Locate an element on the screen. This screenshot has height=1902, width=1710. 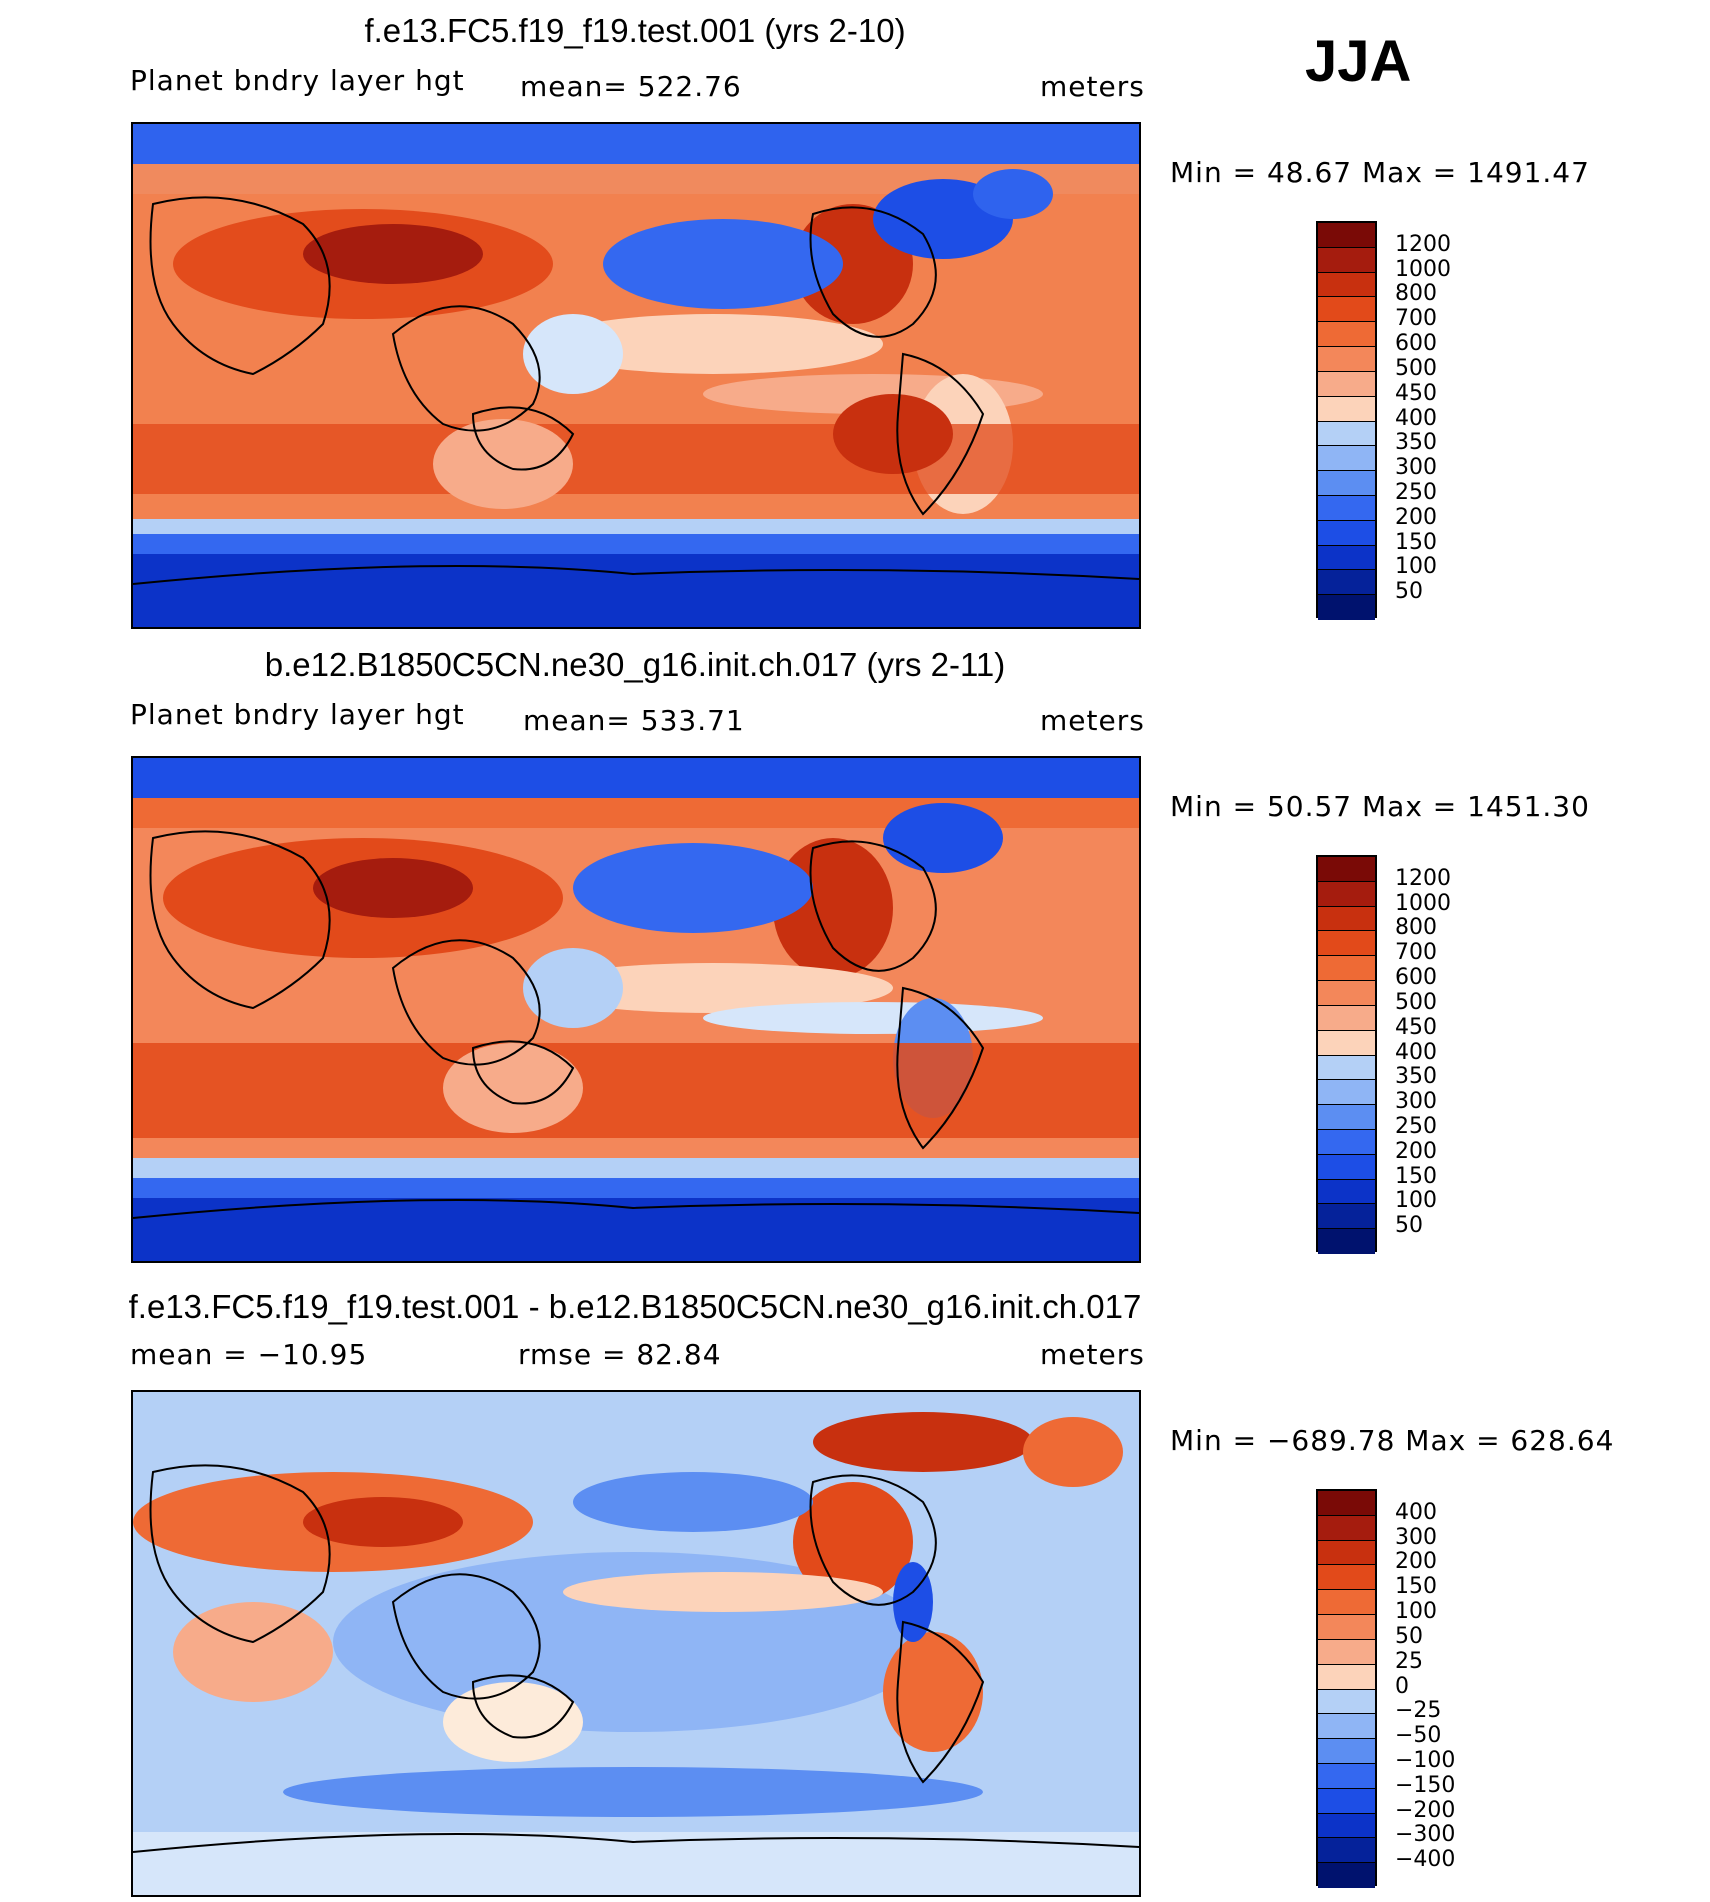
colorbar-tick-label: 0 is located at coordinates (1402, 1686).